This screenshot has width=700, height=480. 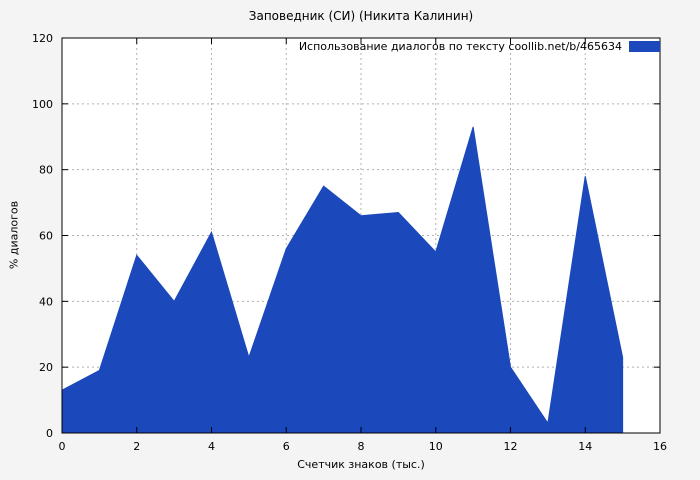 I want to click on x-tick-label: 8, so click(x=361, y=446).